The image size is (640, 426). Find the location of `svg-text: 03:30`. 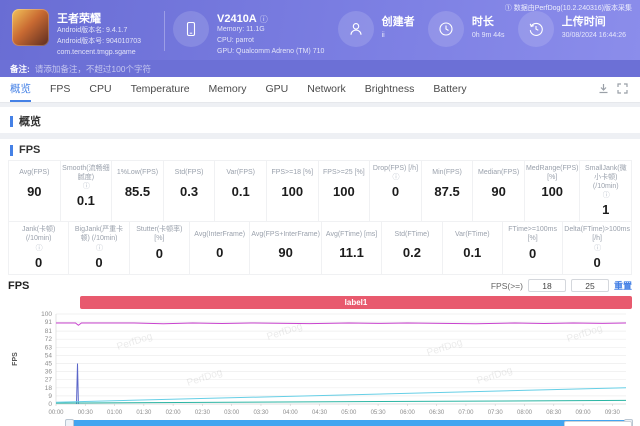

svg-text: 03:30 is located at coordinates (261, 413).